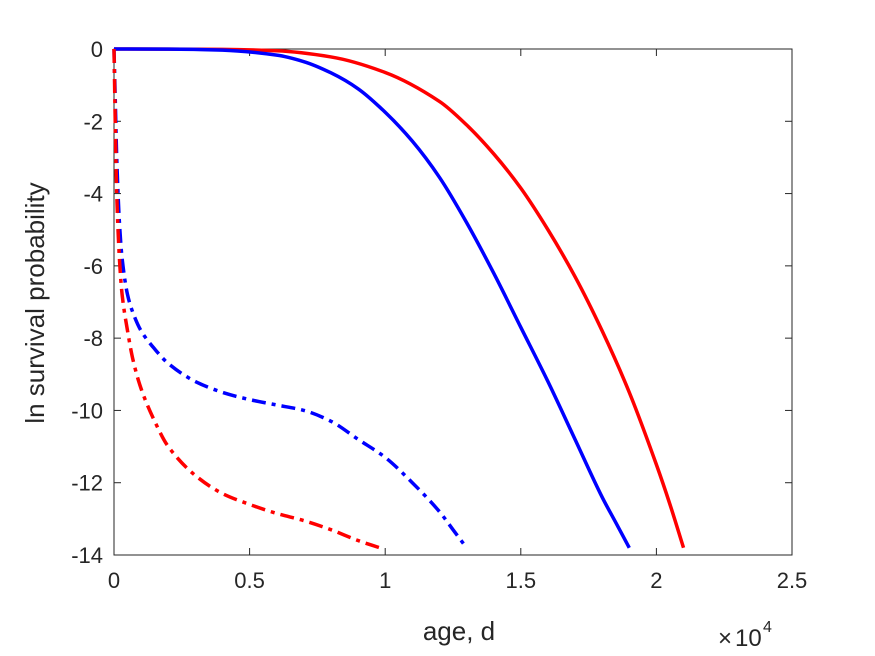  I want to click on x-tick-label: 0.5, so click(249, 580).